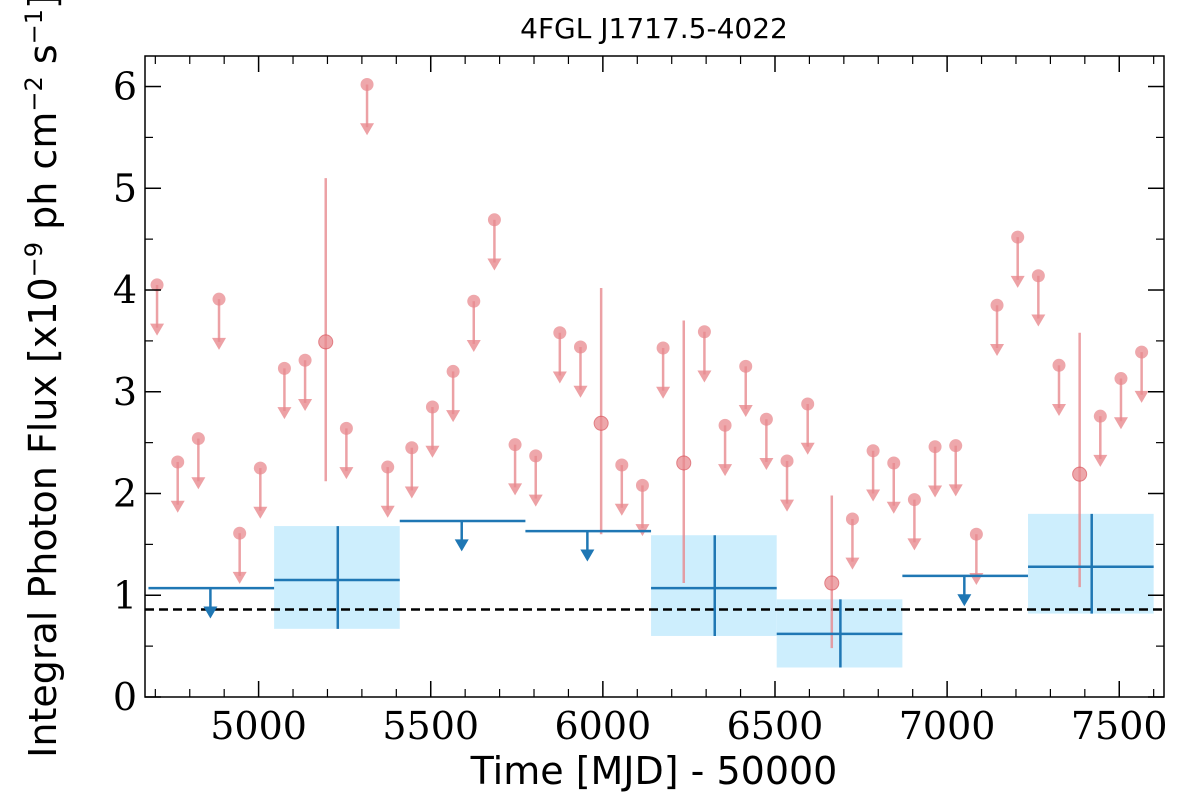  I want to click on y-axis-label: Integral Photon Flux [x10−9 ph cm−2 s−1], so click(42, 379).